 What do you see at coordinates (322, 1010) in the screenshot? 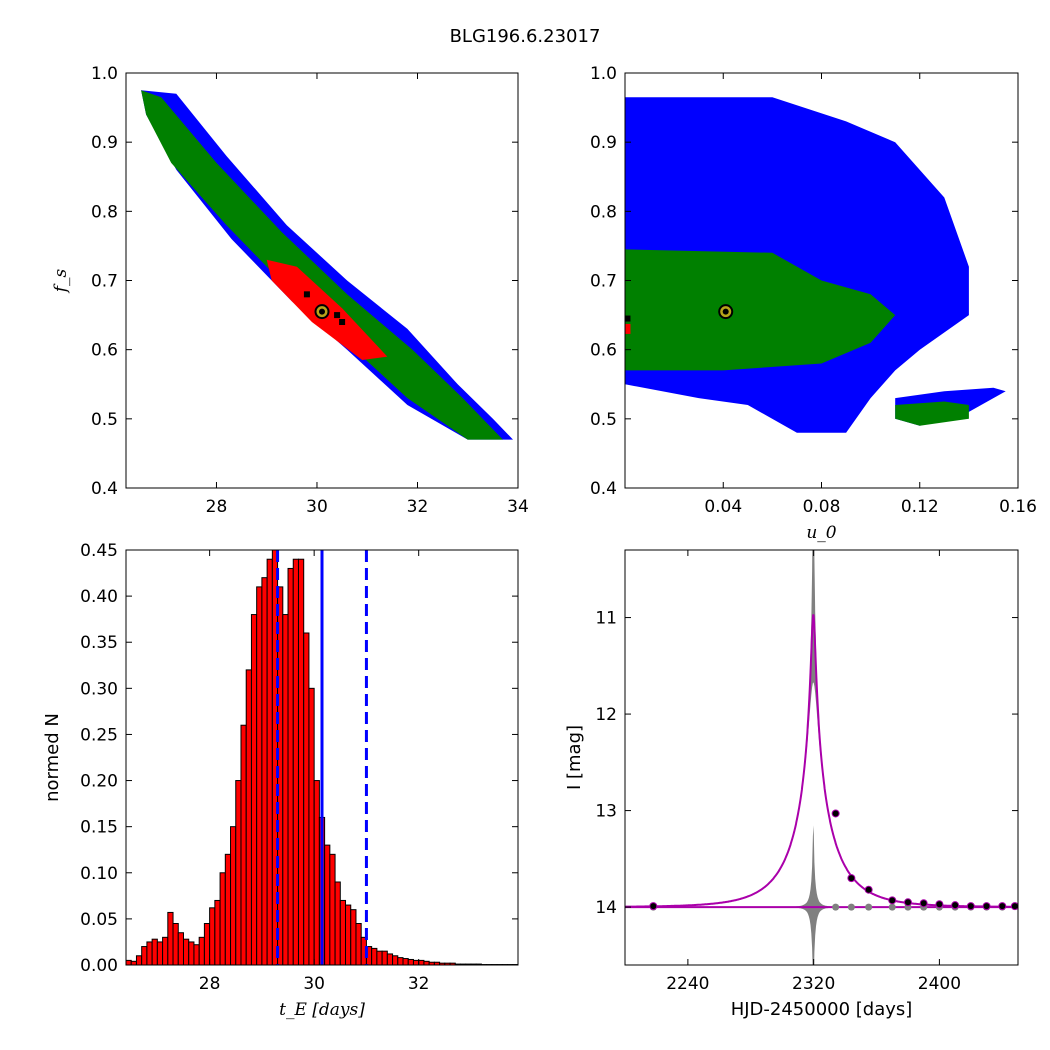
I see `x-axis-label: t_E [days]` at bounding box center [322, 1010].